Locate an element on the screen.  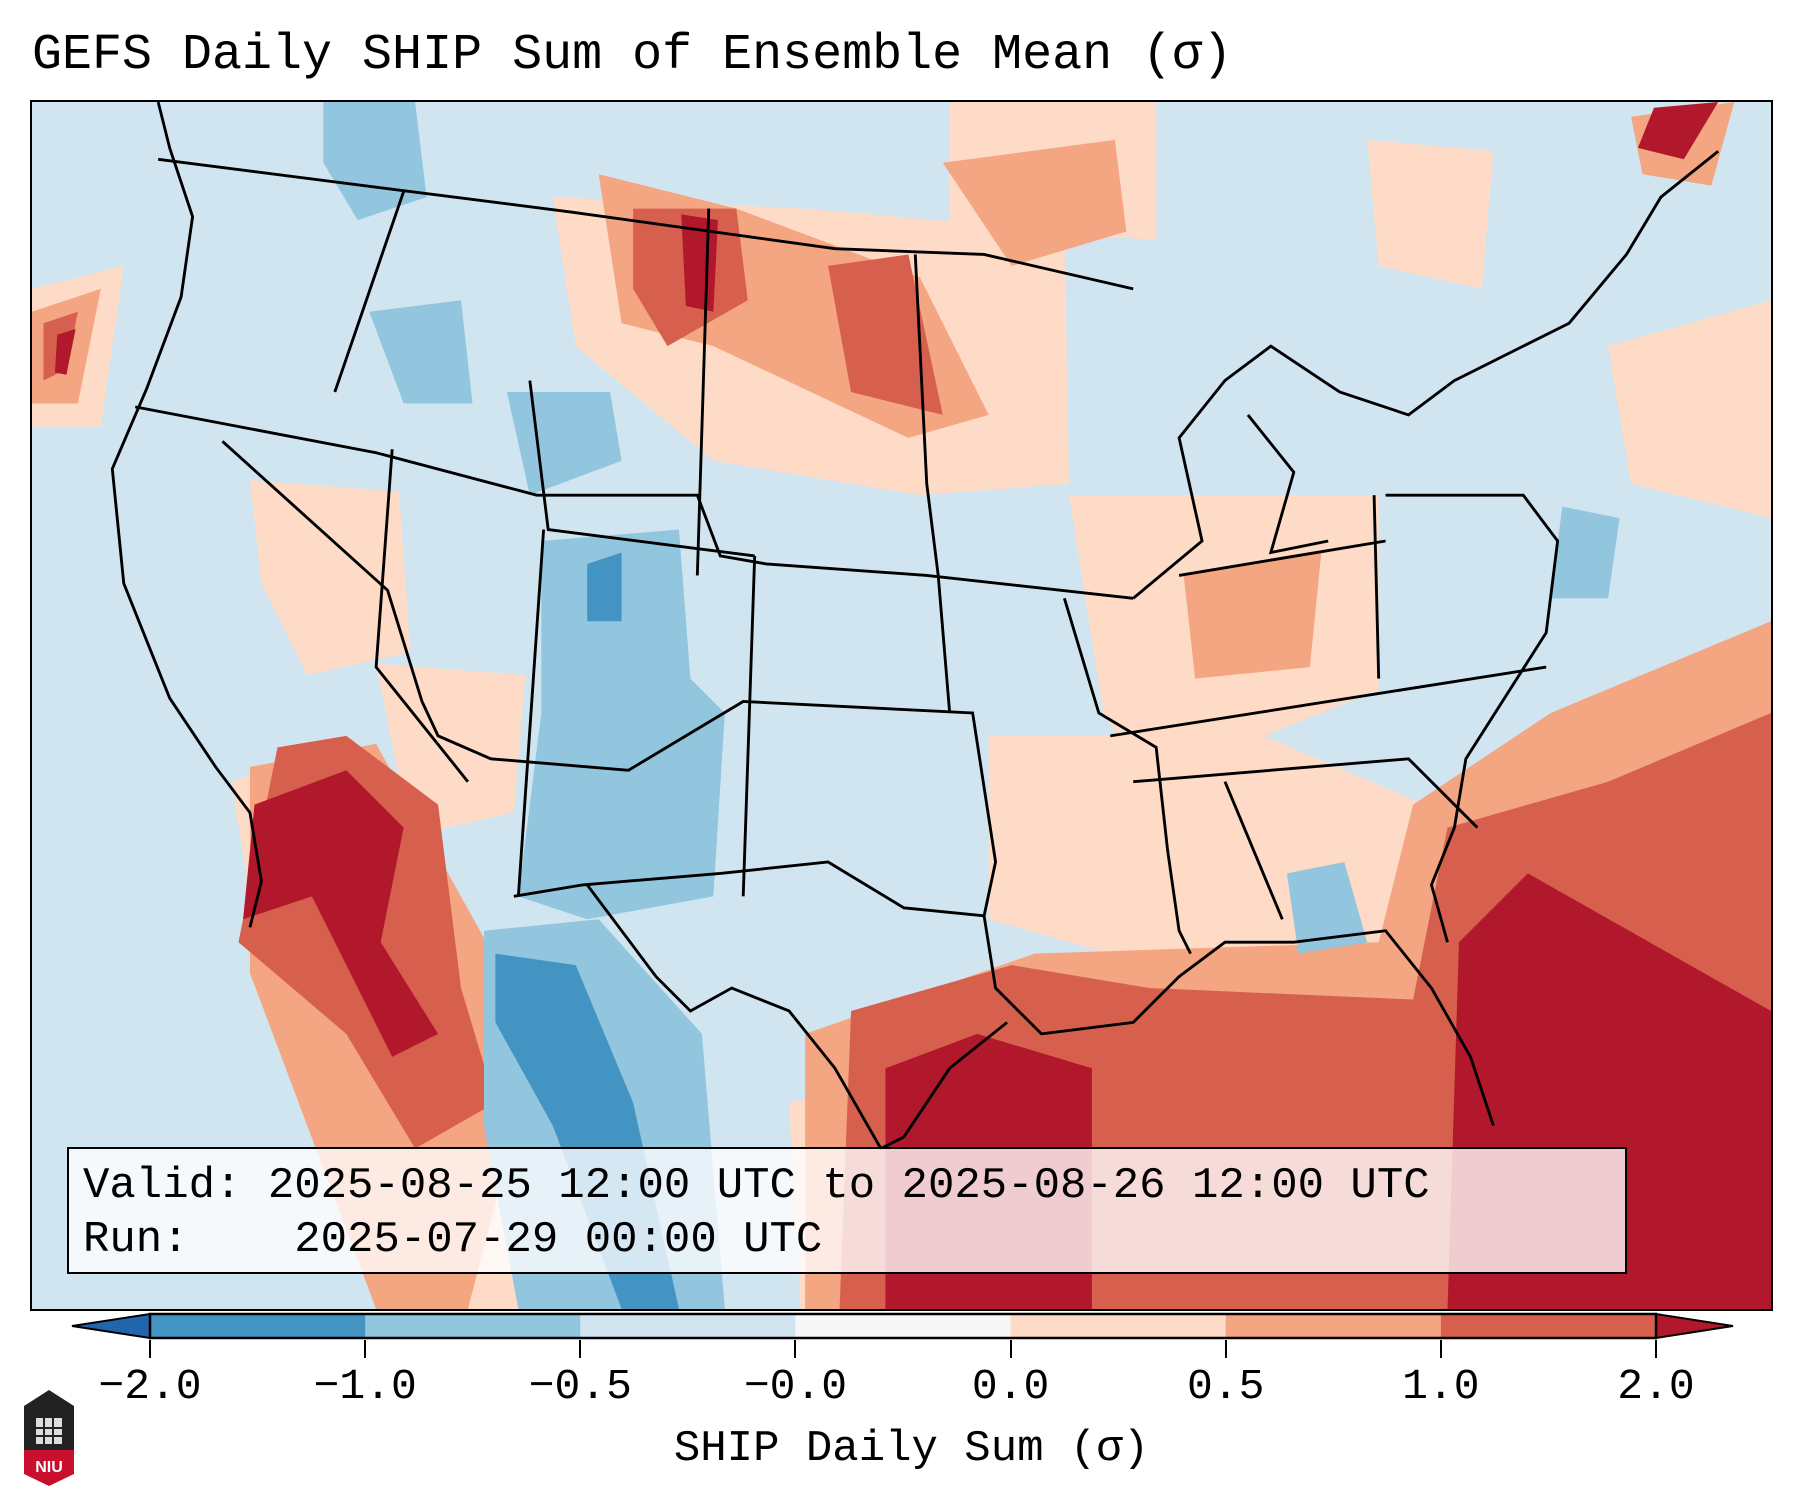
colorbar-tick-label: 0.0 is located at coordinates (1010, 1386).